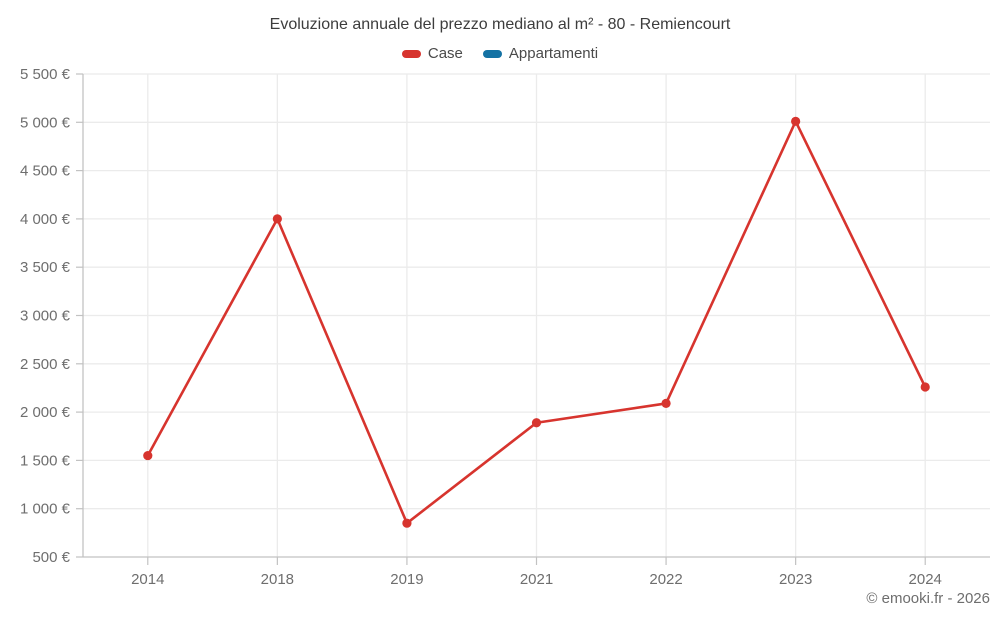 This screenshot has width=1000, height=625. Describe the element at coordinates (665, 579) in the screenshot. I see `x-tick-label: 2022` at that location.